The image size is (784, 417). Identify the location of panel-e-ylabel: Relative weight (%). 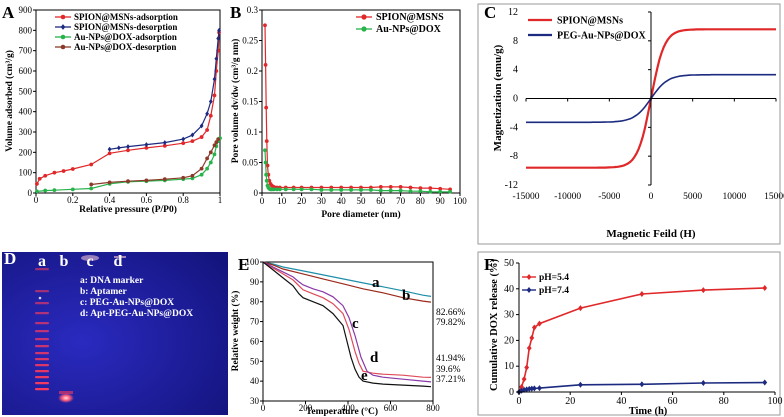
(235, 331).